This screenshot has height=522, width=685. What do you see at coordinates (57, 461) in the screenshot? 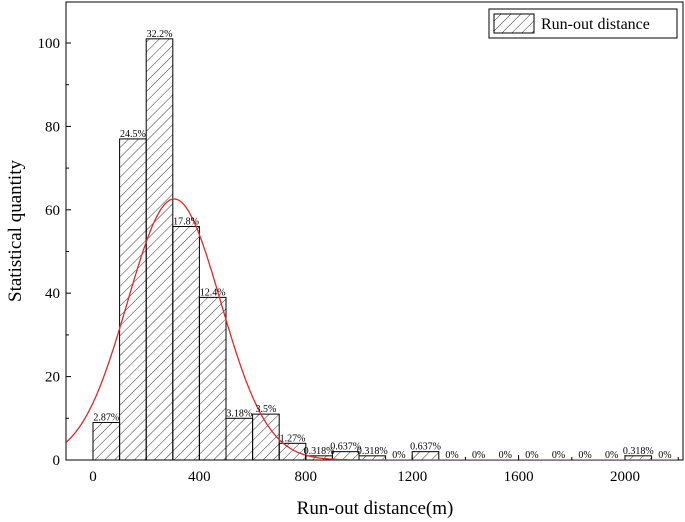
I see `y-tick-label: 0` at bounding box center [57, 461].